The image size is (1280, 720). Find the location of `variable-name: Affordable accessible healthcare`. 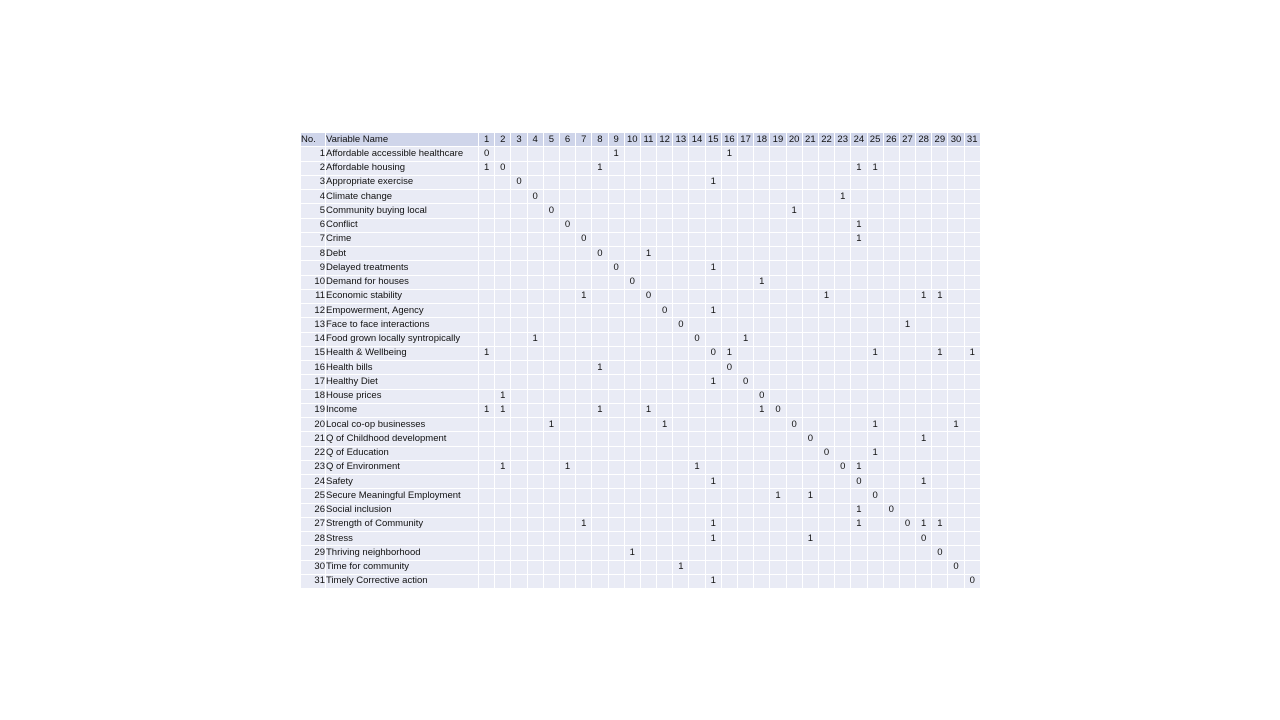

variable-name: Affordable accessible healthcare is located at coordinates (402, 154).